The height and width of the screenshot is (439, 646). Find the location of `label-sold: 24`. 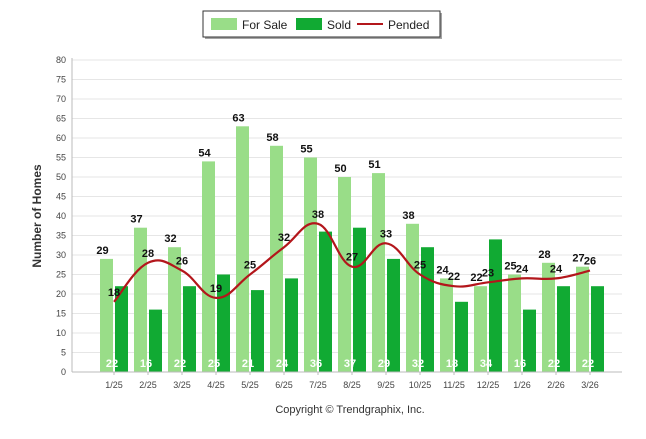

label-sold: 24 is located at coordinates (282, 364).